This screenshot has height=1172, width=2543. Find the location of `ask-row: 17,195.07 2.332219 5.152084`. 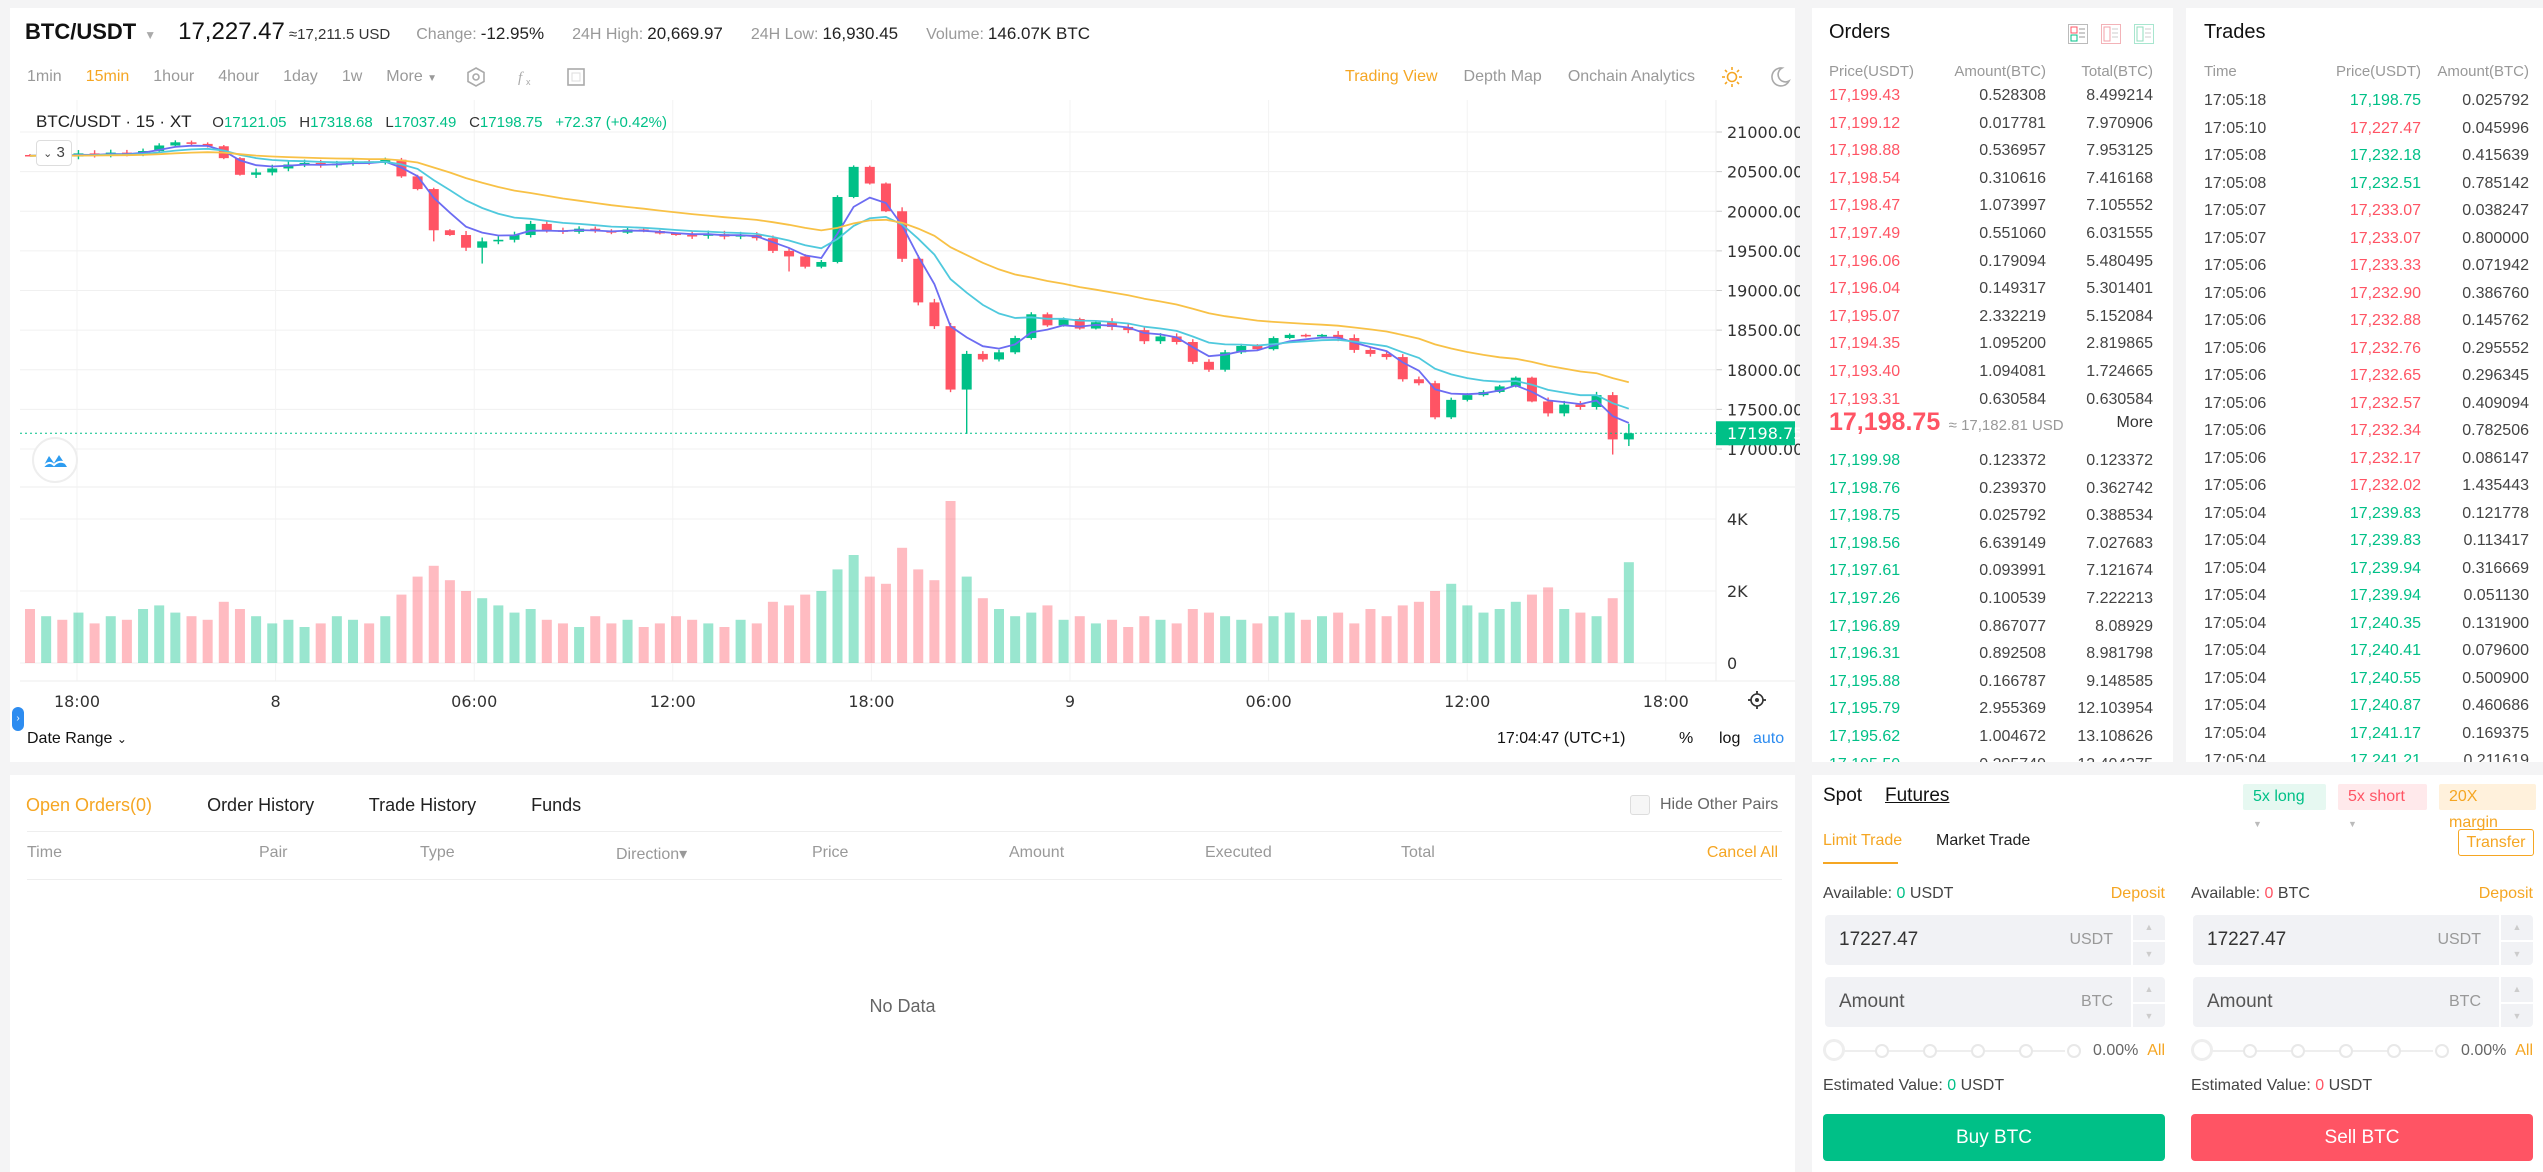

ask-row: 17,195.07 2.332219 5.152084 is located at coordinates (1992, 316).